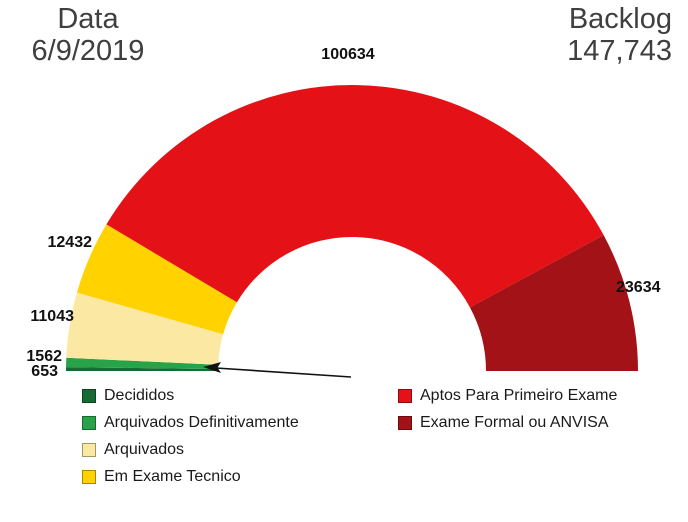 This screenshot has height=522, width=688. I want to click on legend-item-aptos-para-primeiro-exame: Aptos Para Primeiro Exame, so click(507, 396).